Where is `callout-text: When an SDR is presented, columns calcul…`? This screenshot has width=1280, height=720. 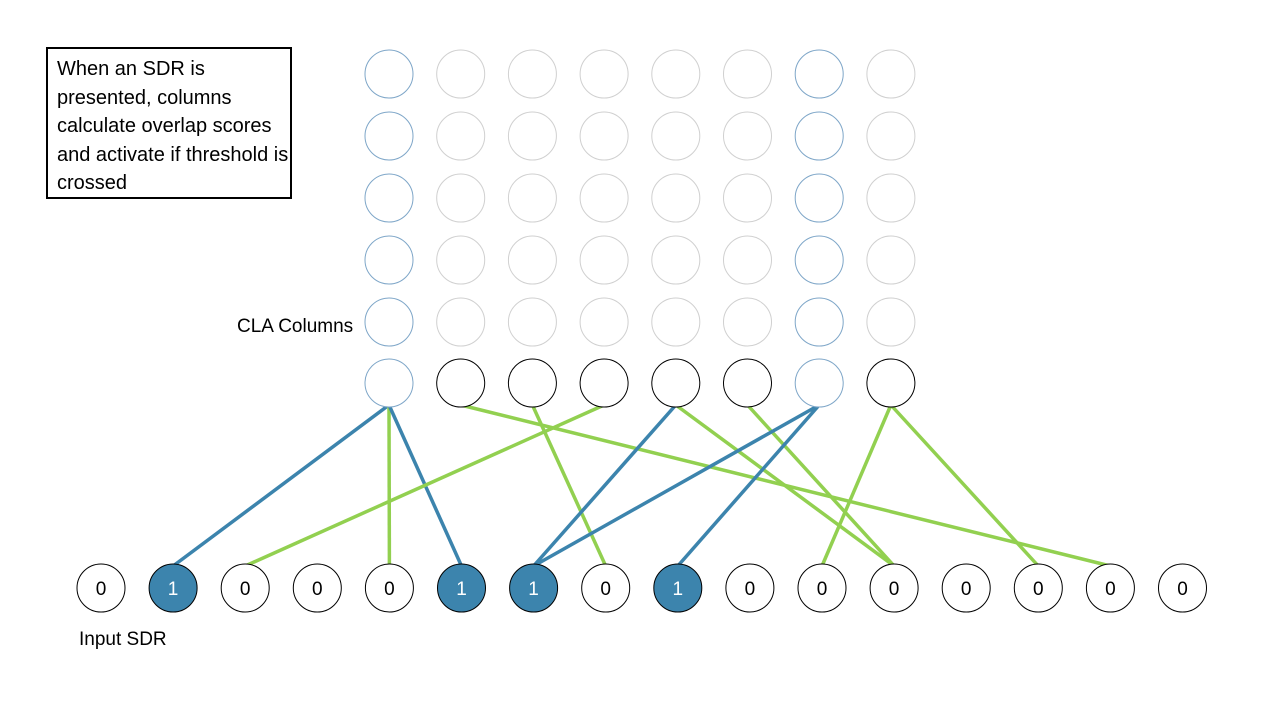
callout-text: When an SDR is presented, columns calcul… is located at coordinates (173, 126).